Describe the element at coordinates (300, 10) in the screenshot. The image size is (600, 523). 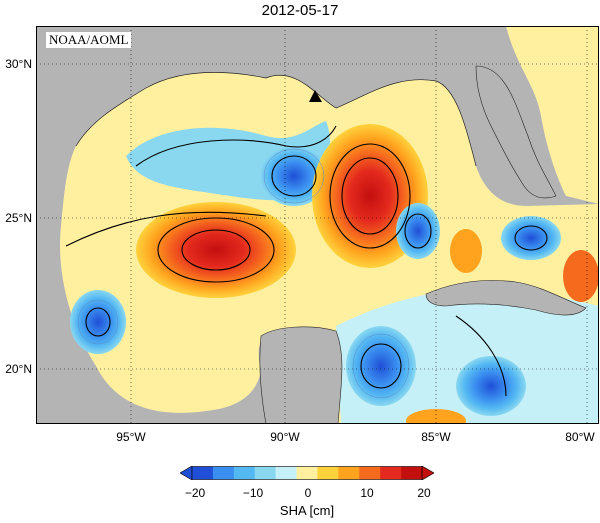
I see `map-title: 2012-05-17` at that location.